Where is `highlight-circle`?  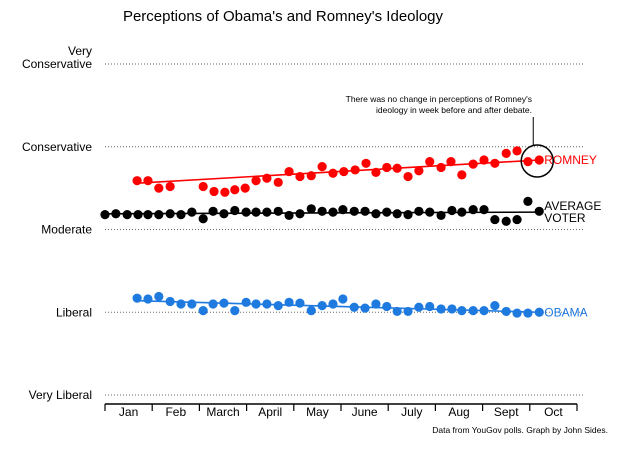
highlight-circle is located at coordinates (537, 161).